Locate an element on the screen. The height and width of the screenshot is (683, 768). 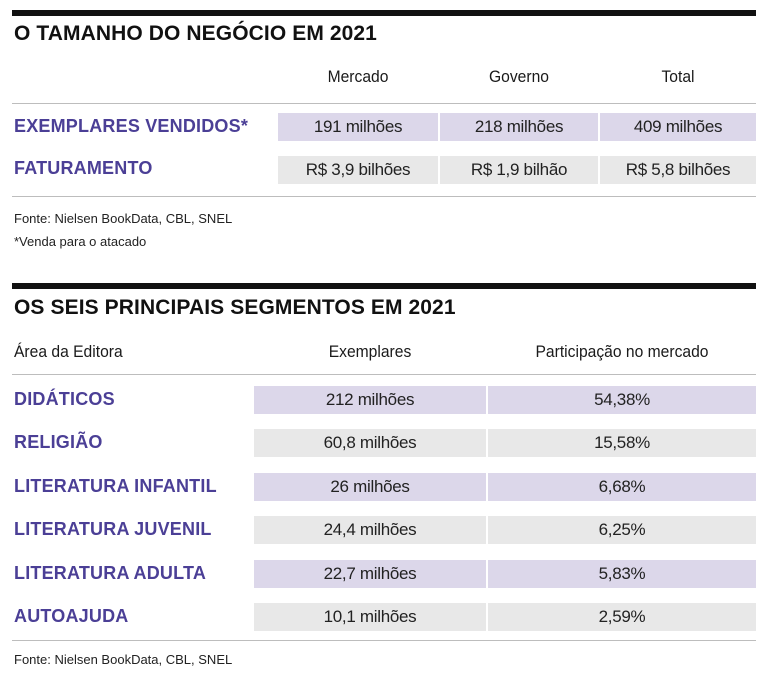
cell-literatura-juvenil-participacao: 6,25% is located at coordinates (622, 530).